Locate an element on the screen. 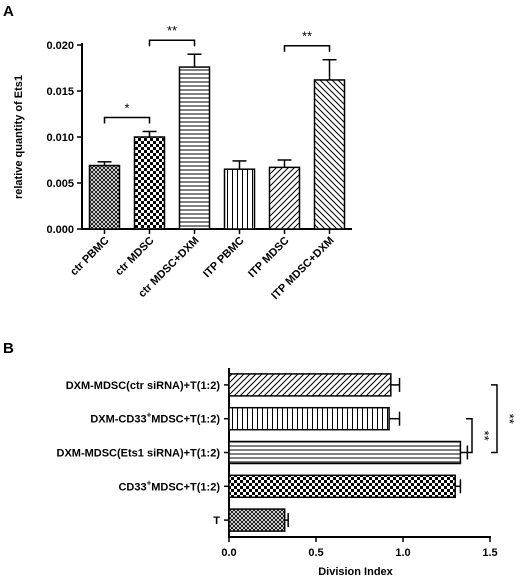 The height and width of the screenshot is (581, 520). panel-a-category-label: ctr PBMC is located at coordinates (90, 257).